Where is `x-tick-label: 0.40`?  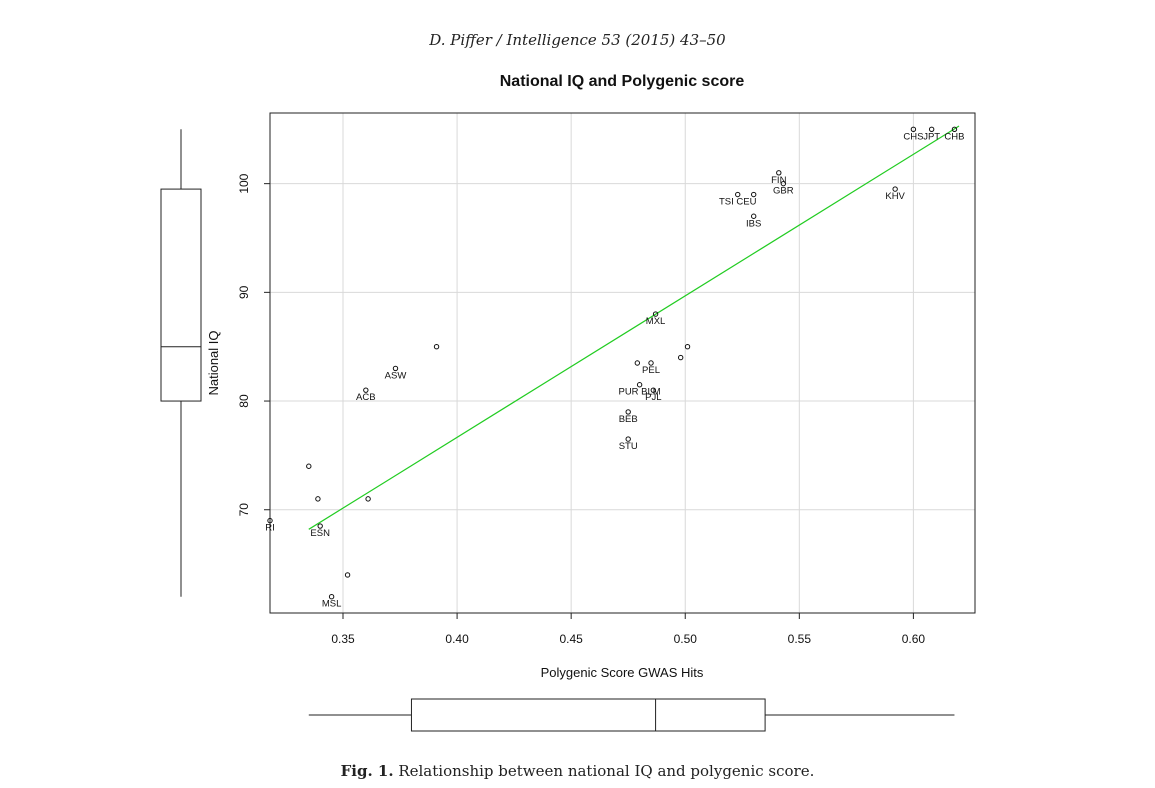 x-tick-label: 0.40 is located at coordinates (457, 639).